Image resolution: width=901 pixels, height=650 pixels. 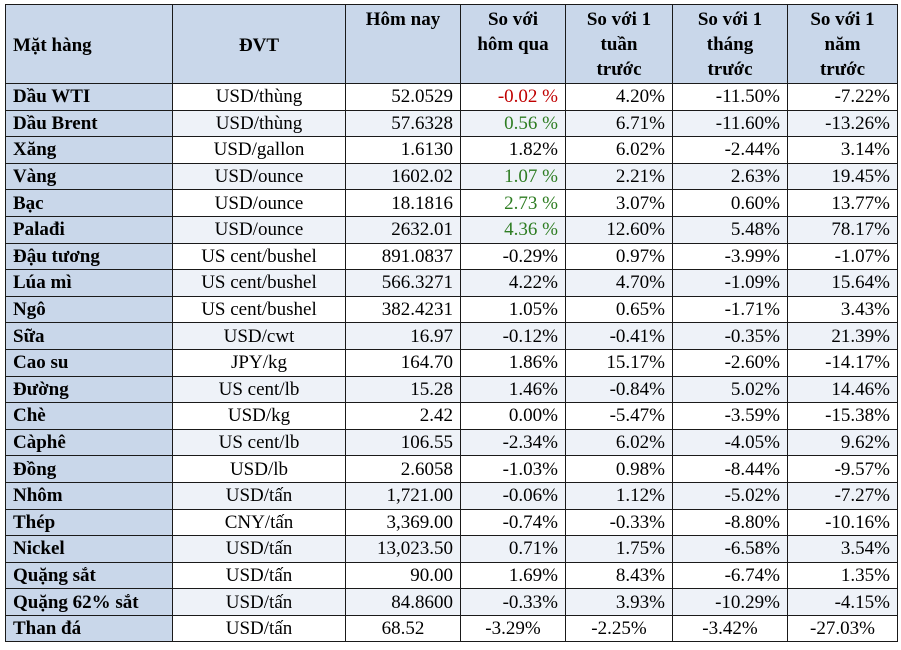 I want to click on vs-year: -1.07%, so click(x=842, y=256).